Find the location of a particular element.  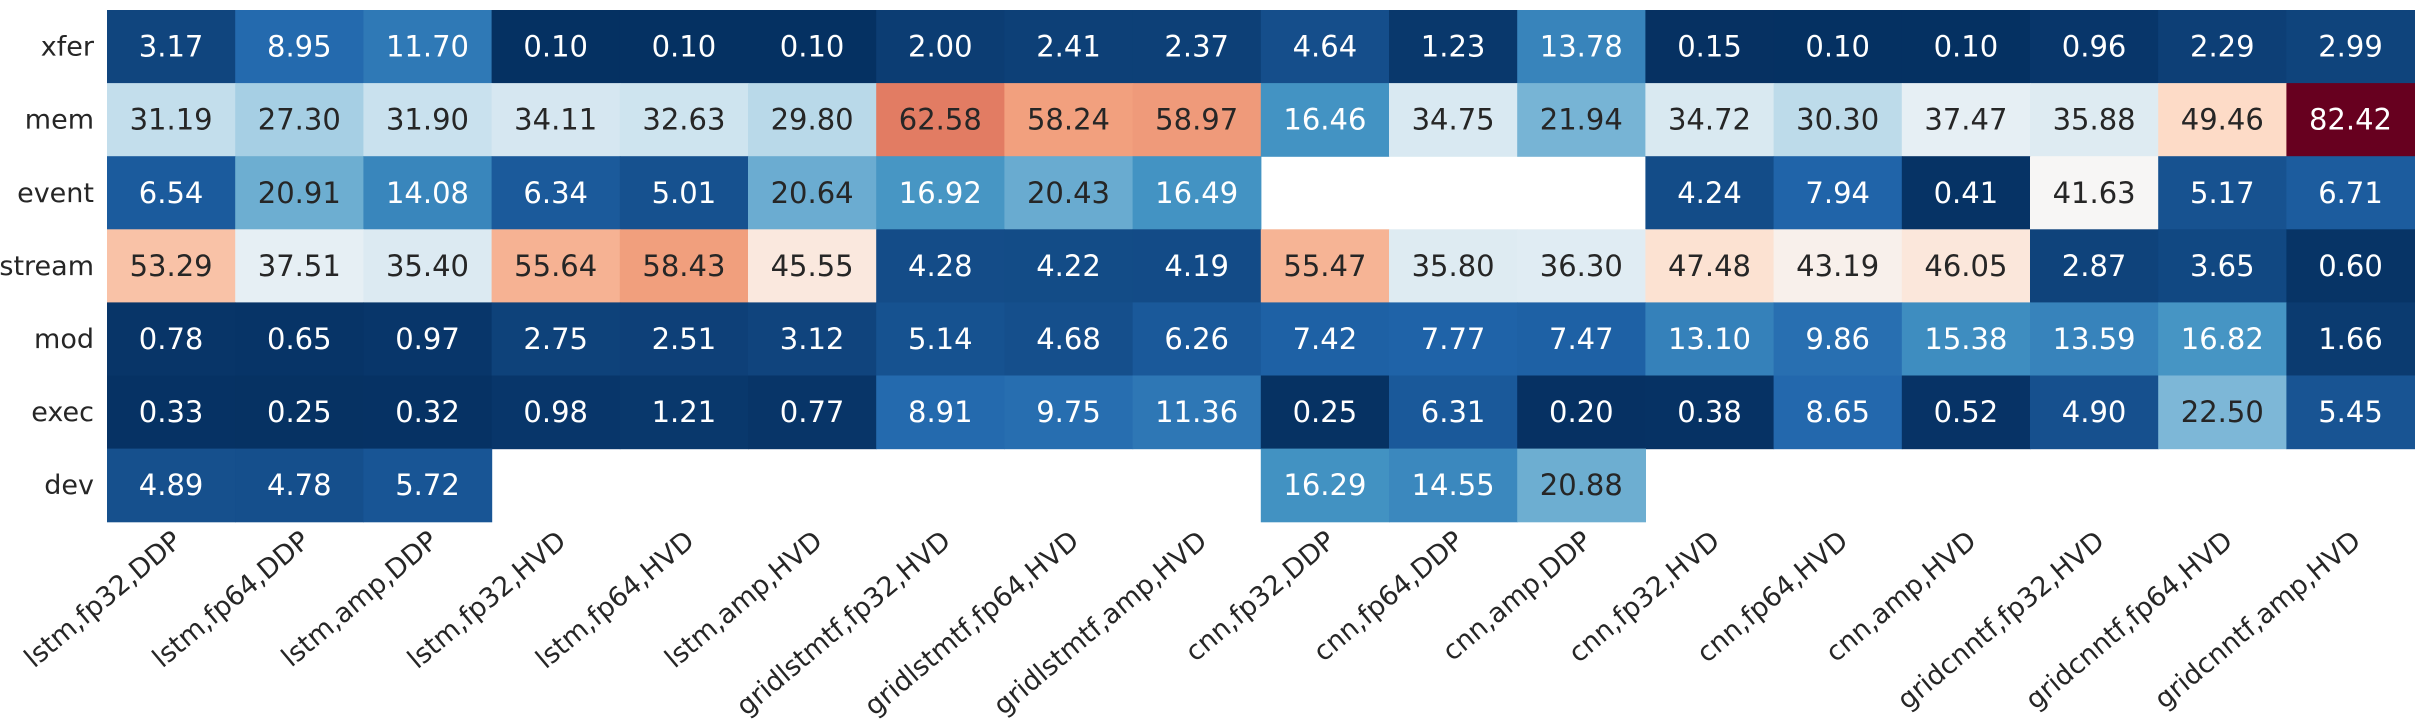

cell-value-label: 3.17 is located at coordinates (171, 47).